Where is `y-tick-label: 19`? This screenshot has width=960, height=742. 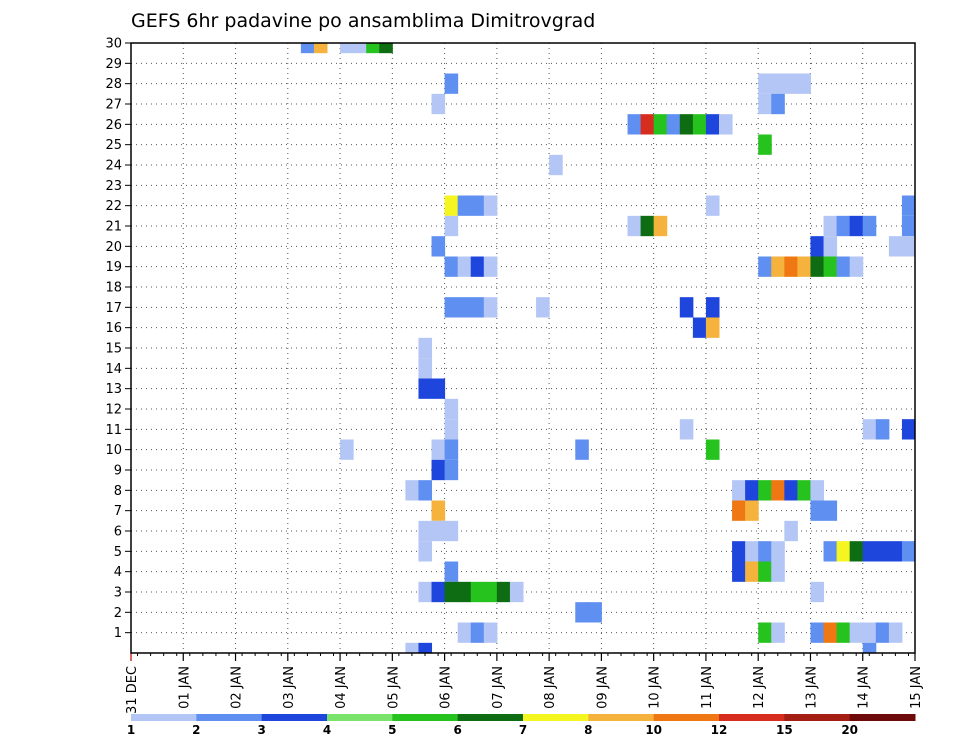
y-tick-label: 19 is located at coordinates (113, 267).